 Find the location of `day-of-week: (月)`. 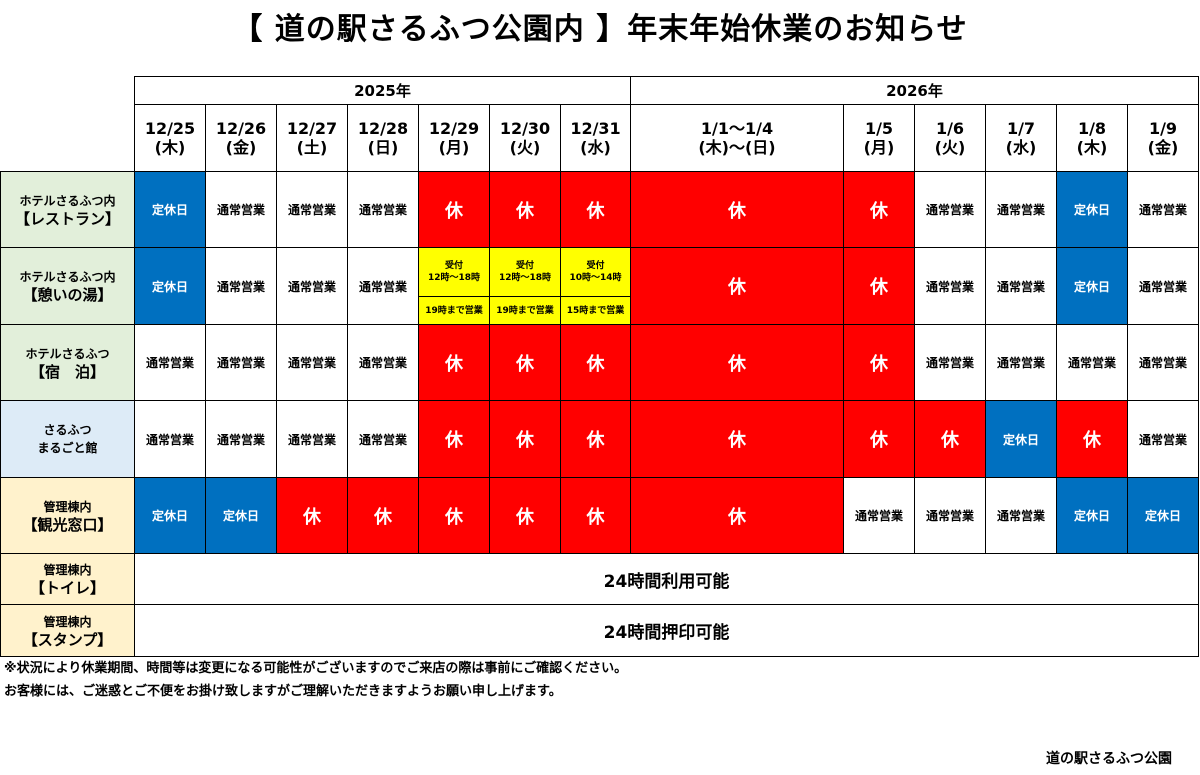

day-of-week: (月) is located at coordinates (454, 147).